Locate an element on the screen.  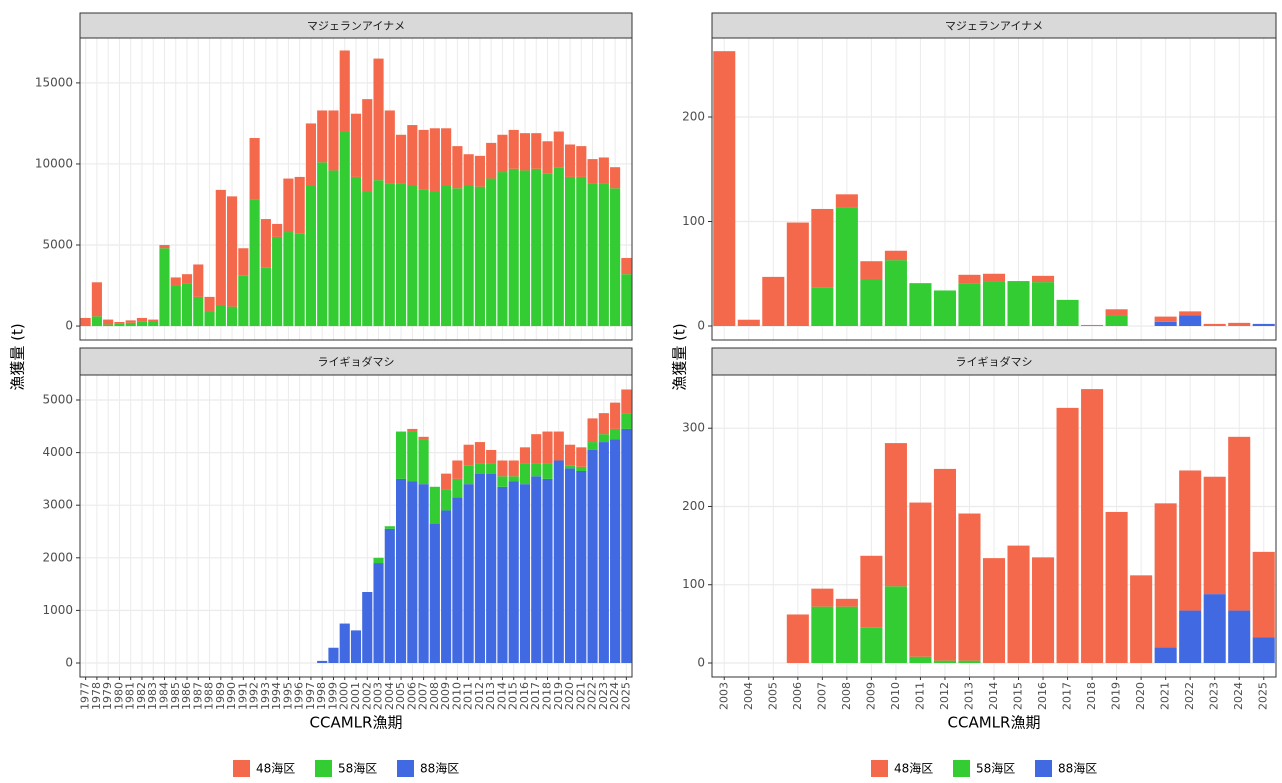
x-axis-label: CCAMLR漁期 is located at coordinates (356, 723).